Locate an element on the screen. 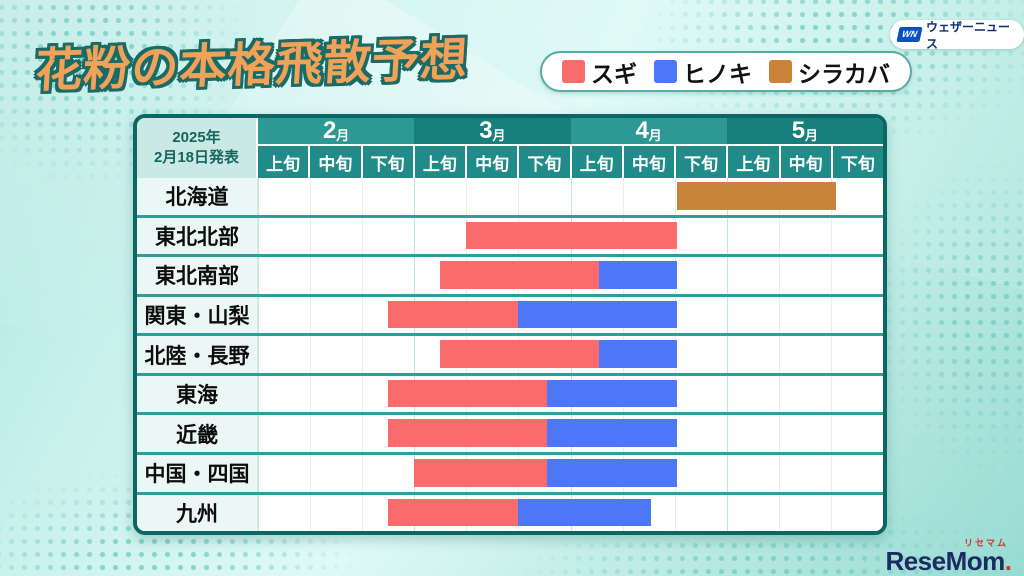 The width and height of the screenshot is (1024, 576). weathernews-logo: WN ウェザーニュース is located at coordinates (957, 35).